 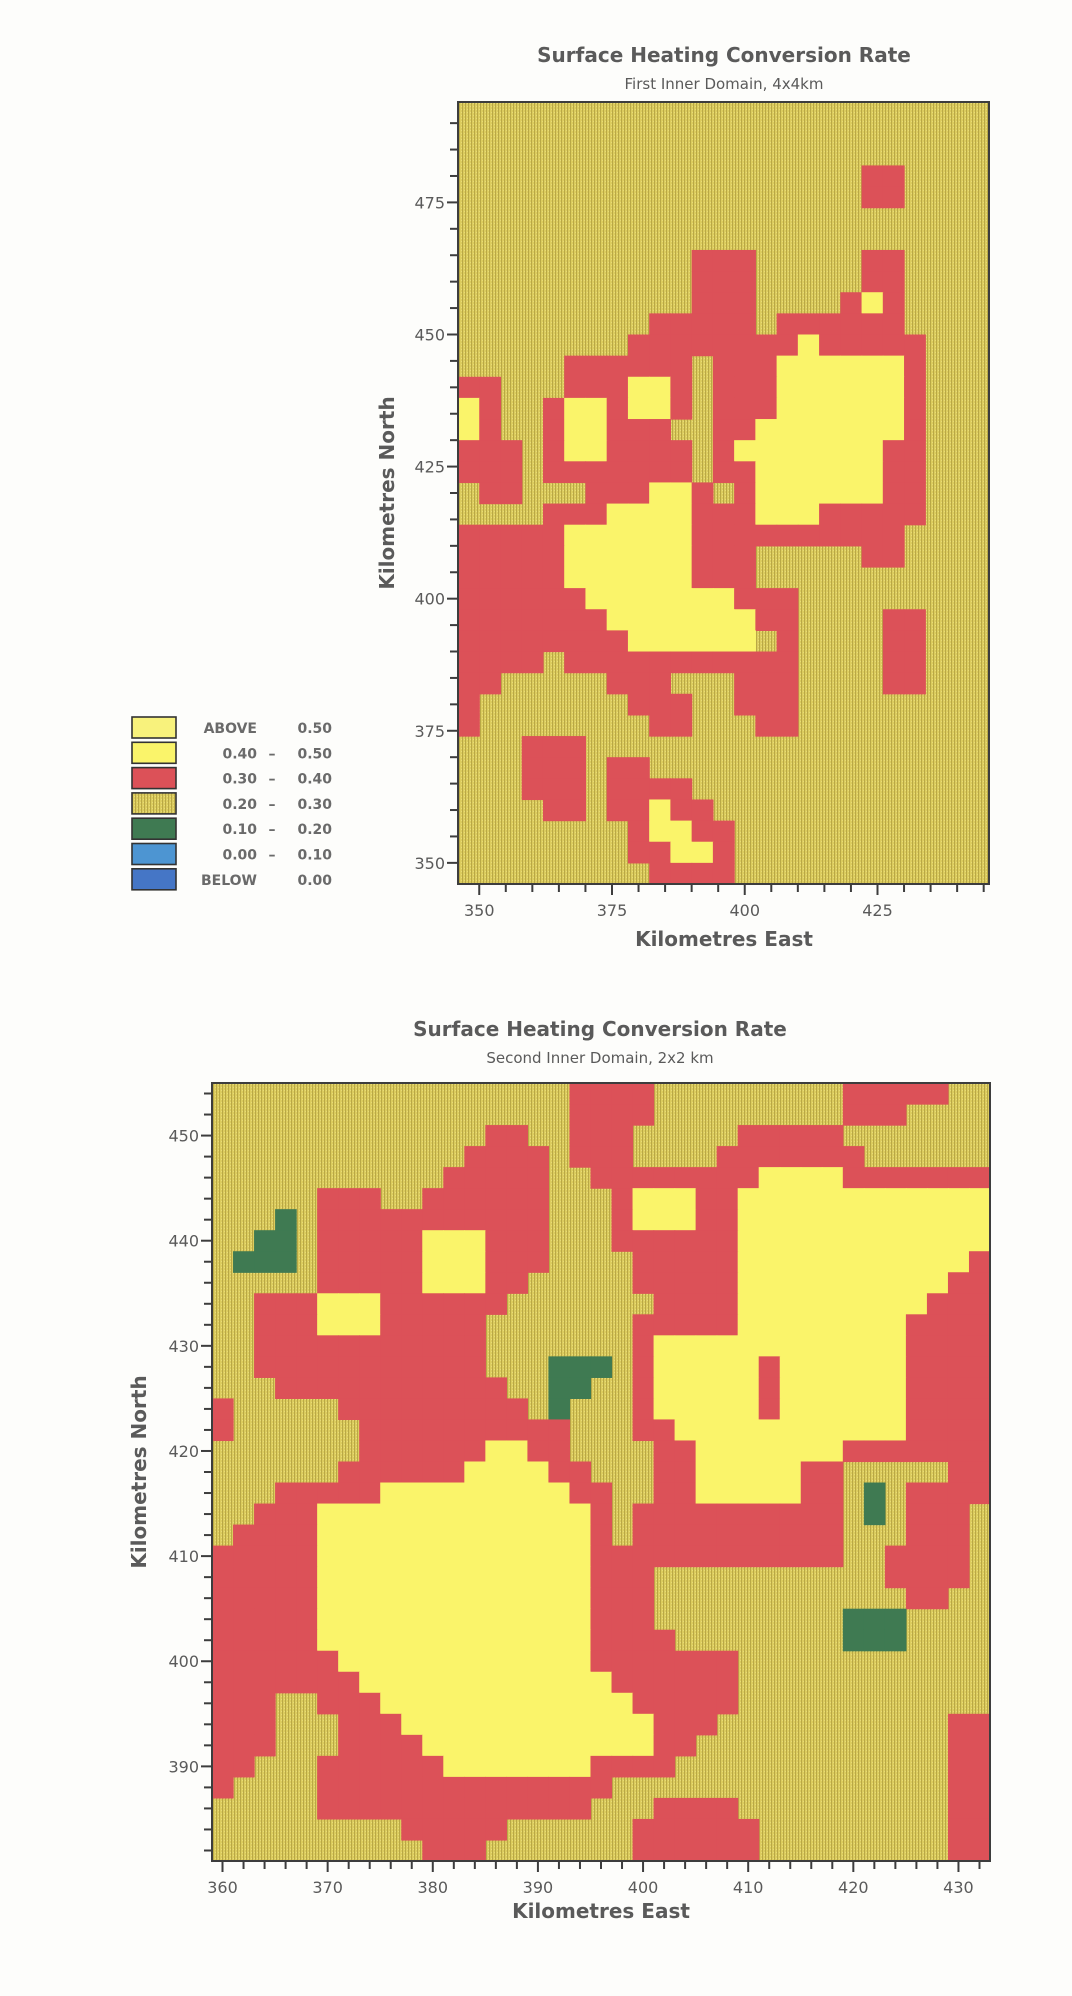 What do you see at coordinates (429, 599) in the screenshot?
I see `y-tick-label: 400` at bounding box center [429, 599].